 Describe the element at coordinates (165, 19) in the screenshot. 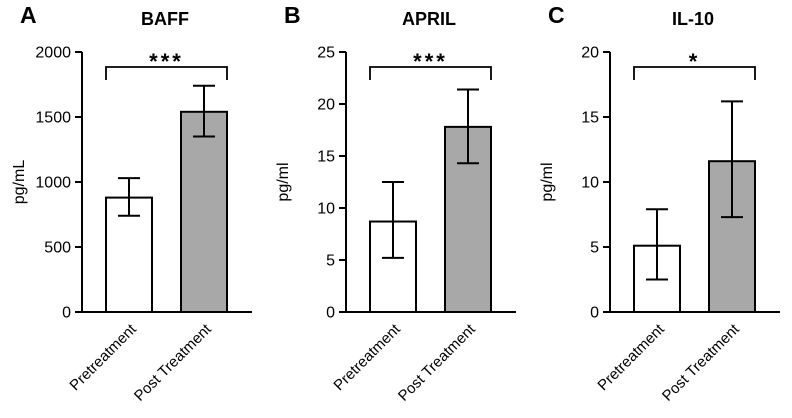

I see `chart-title-baff: BAFF` at that location.